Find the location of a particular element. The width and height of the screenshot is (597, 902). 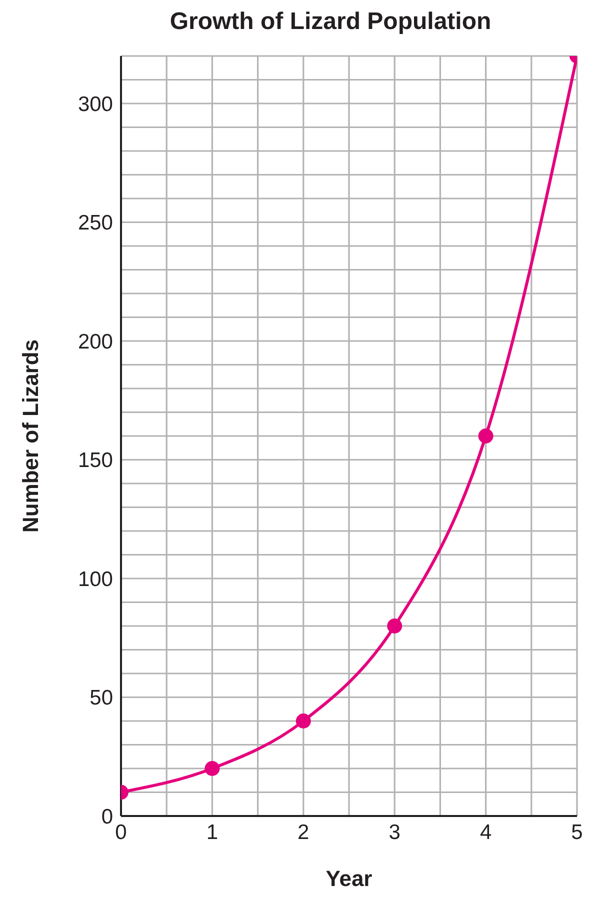

y-tick-label: 300 is located at coordinates (95, 104).